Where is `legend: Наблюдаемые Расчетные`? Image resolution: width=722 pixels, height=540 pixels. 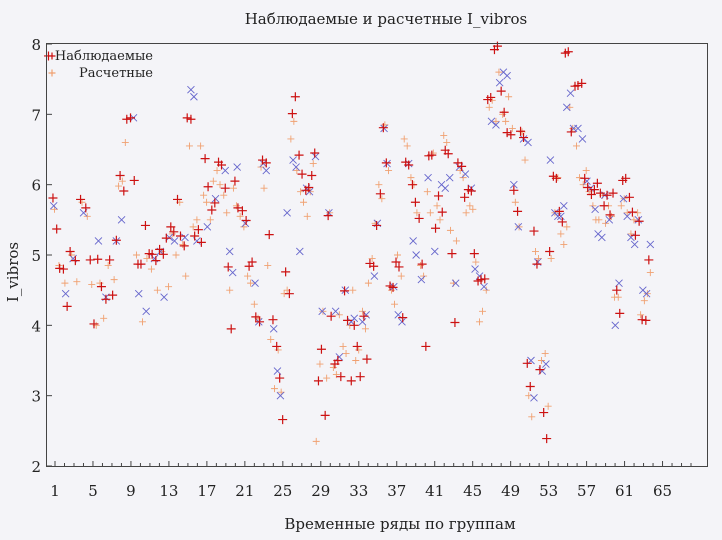 legend: Наблюдаемые Расчетные is located at coordinates (100, 65).